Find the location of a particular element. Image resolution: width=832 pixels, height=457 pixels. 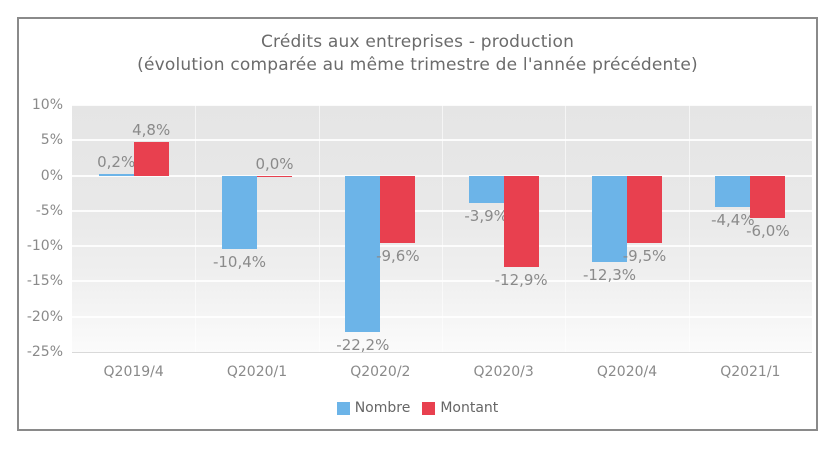

gridline is located at coordinates (442, 352).